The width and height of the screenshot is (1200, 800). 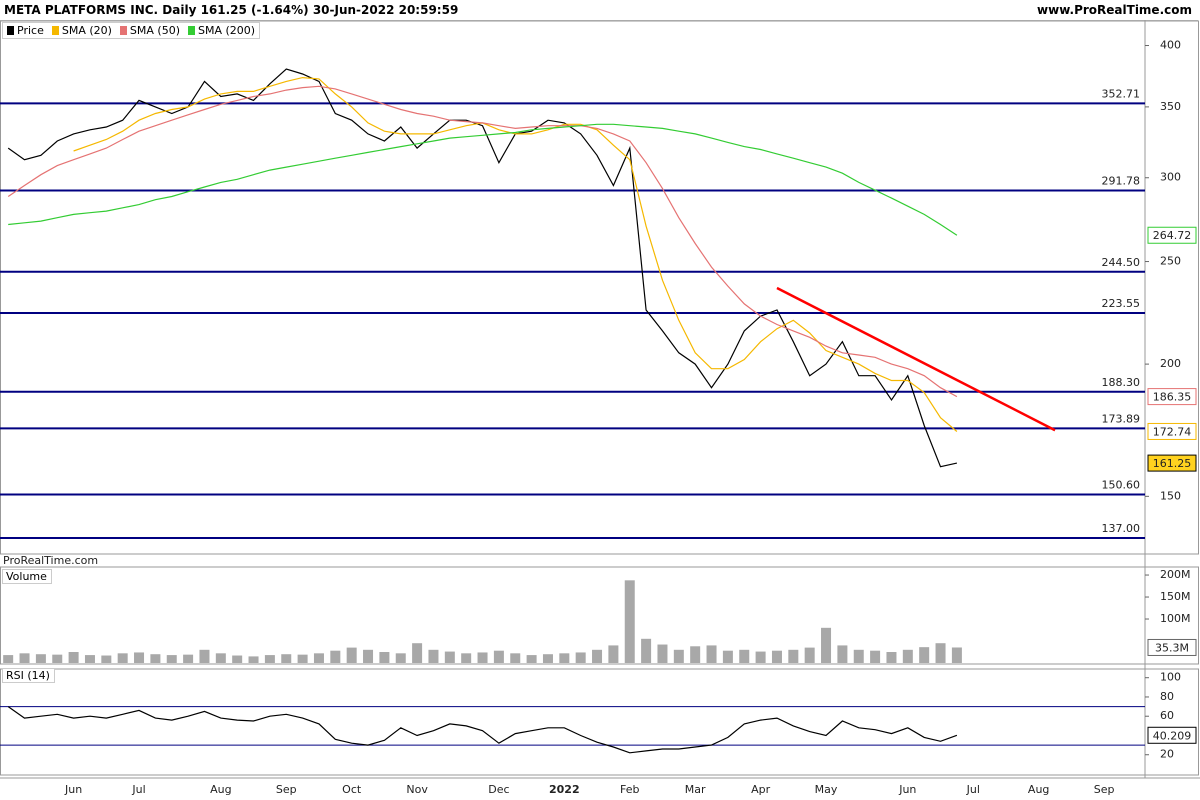 What do you see at coordinates (482, 730) in the screenshot?
I see `series-line` at bounding box center [482, 730].